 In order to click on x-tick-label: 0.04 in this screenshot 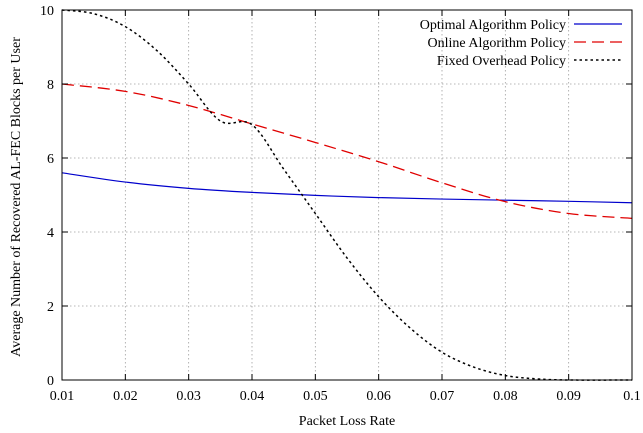, I will do `click(252, 396)`.